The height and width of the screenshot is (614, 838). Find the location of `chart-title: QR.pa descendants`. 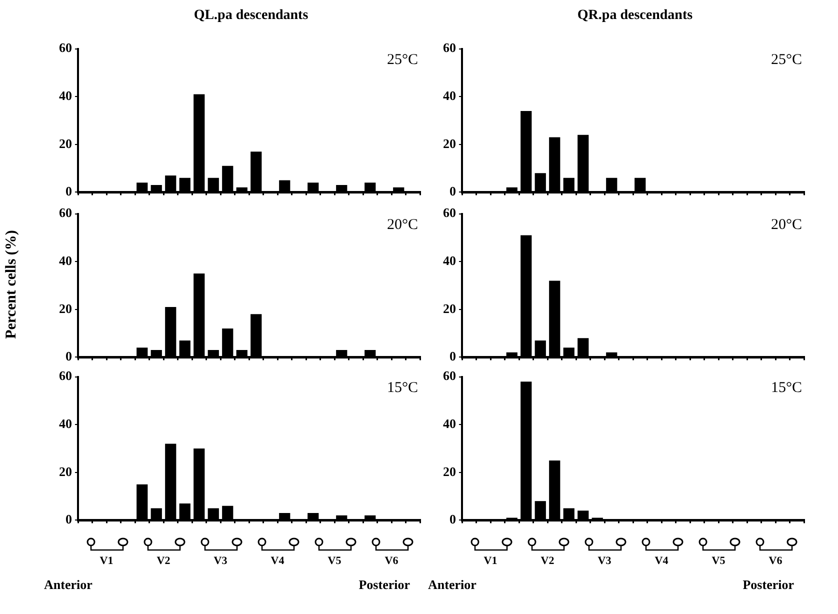

chart-title: QR.pa descendants is located at coordinates (635, 16).